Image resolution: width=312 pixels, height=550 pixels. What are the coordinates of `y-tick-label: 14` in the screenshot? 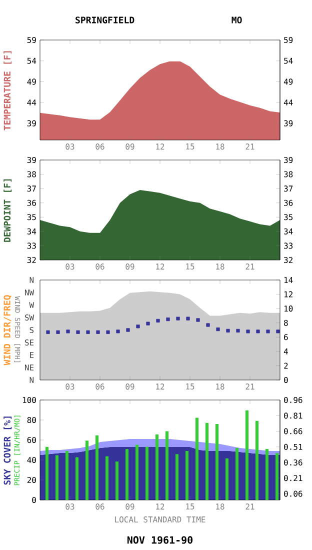 It's located at (288, 280).